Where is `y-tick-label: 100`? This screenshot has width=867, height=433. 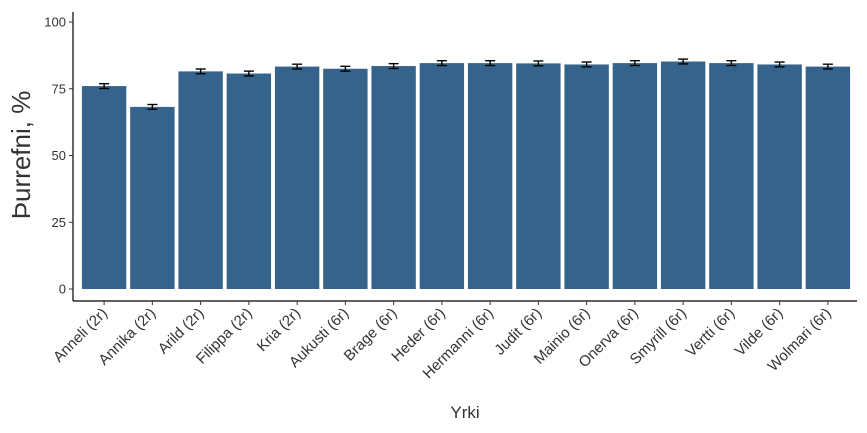 y-tick-label: 100 is located at coordinates (55, 22).